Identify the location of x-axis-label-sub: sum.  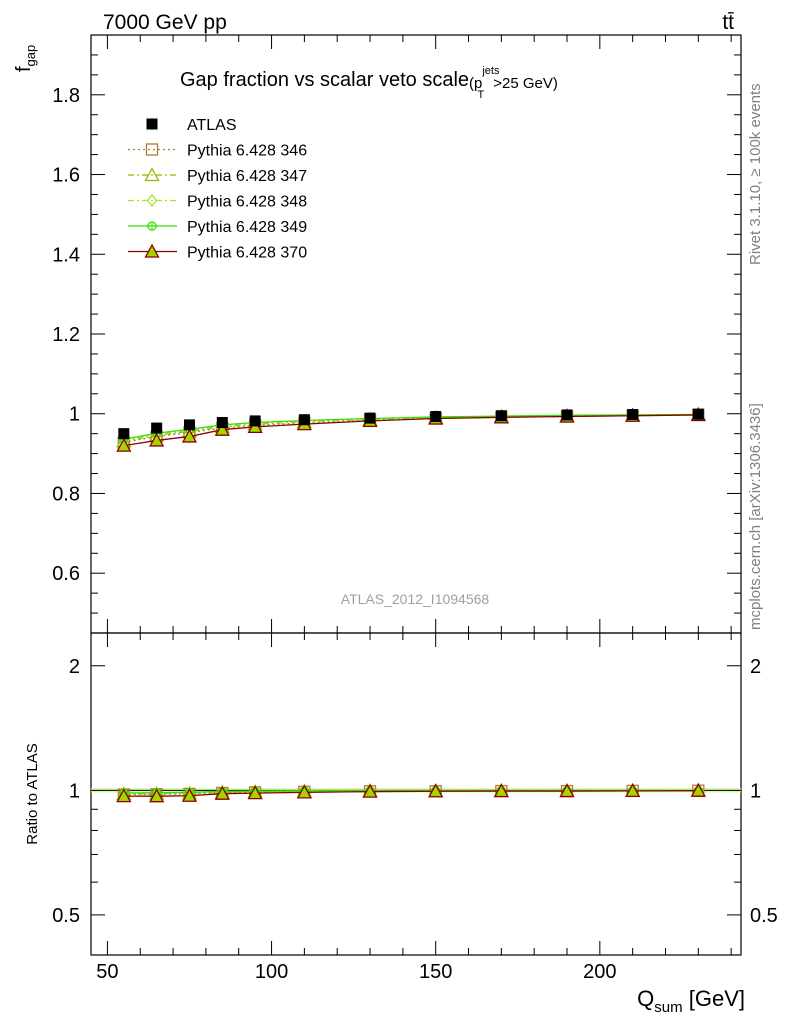
(668, 1007).